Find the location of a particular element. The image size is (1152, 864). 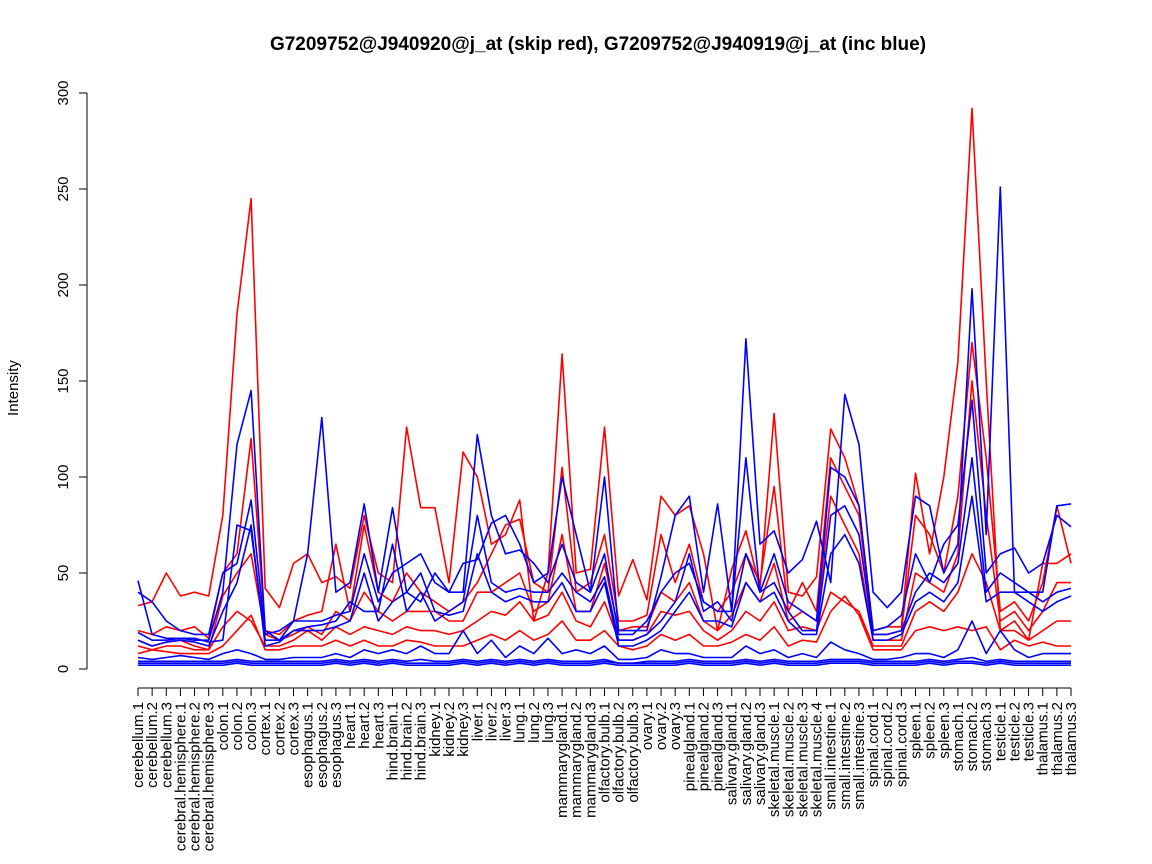

x-tick-label: pinealgland.1 is located at coordinates (689, 746).